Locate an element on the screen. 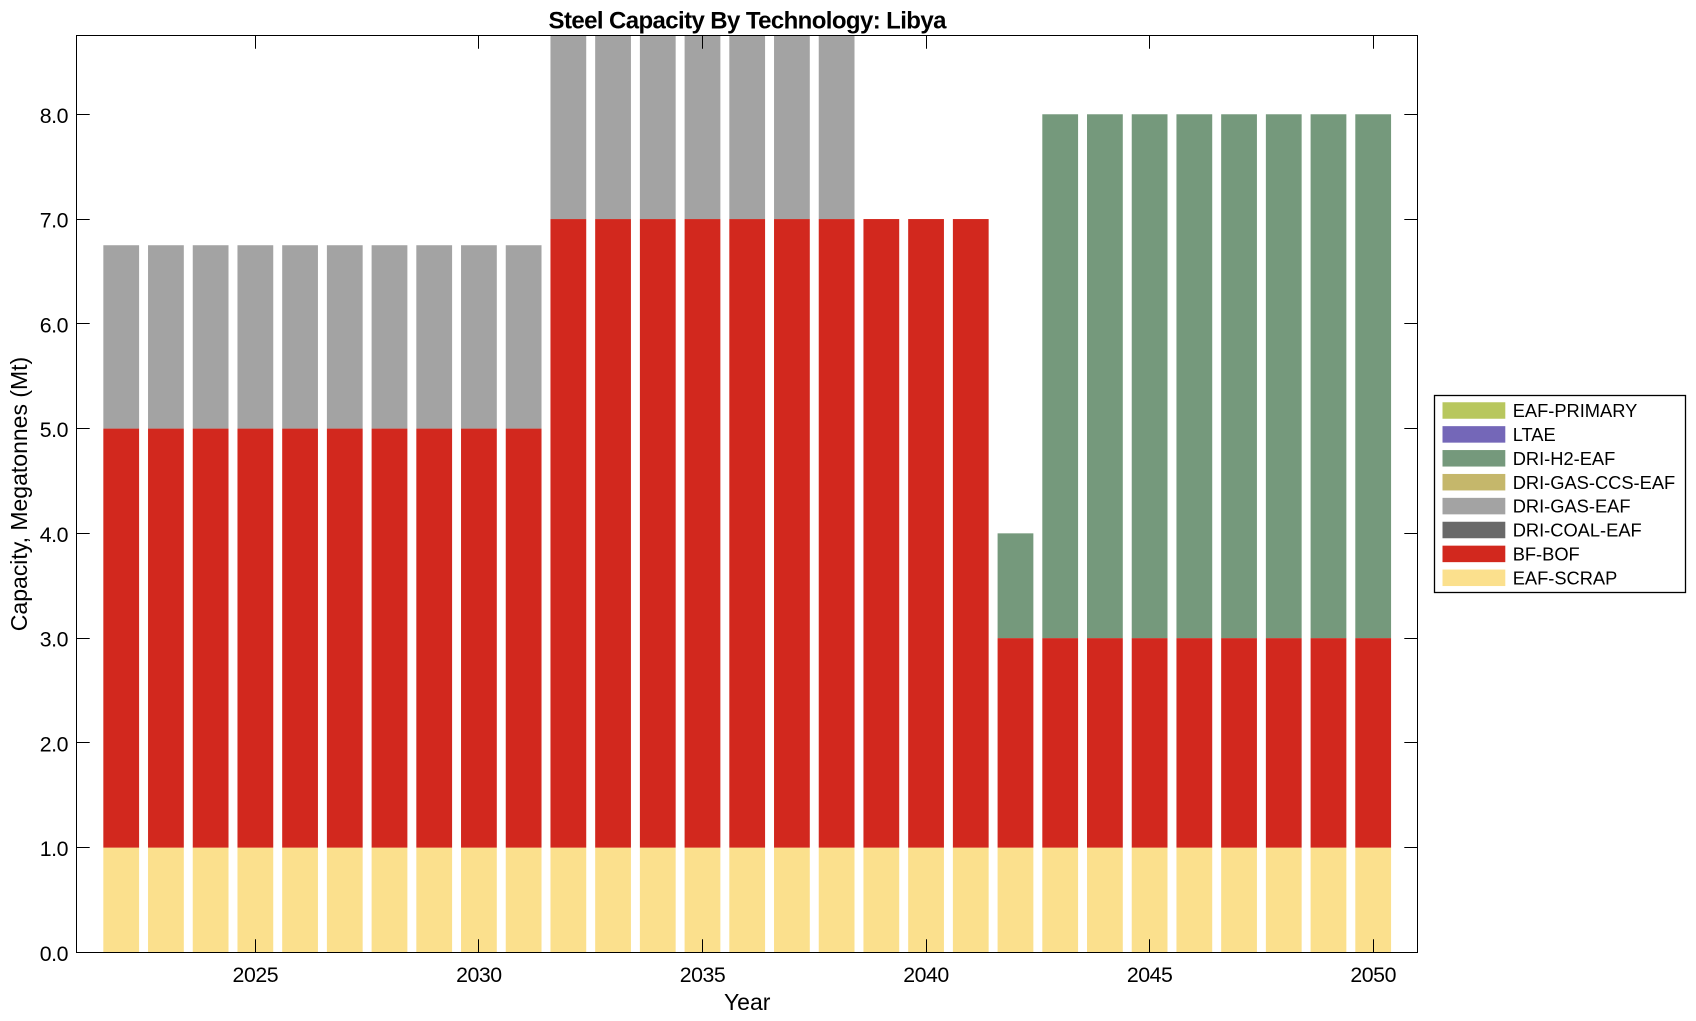 Image resolution: width=1696 pixels, height=1021 pixels. svg-text: 2035 is located at coordinates (703, 975).